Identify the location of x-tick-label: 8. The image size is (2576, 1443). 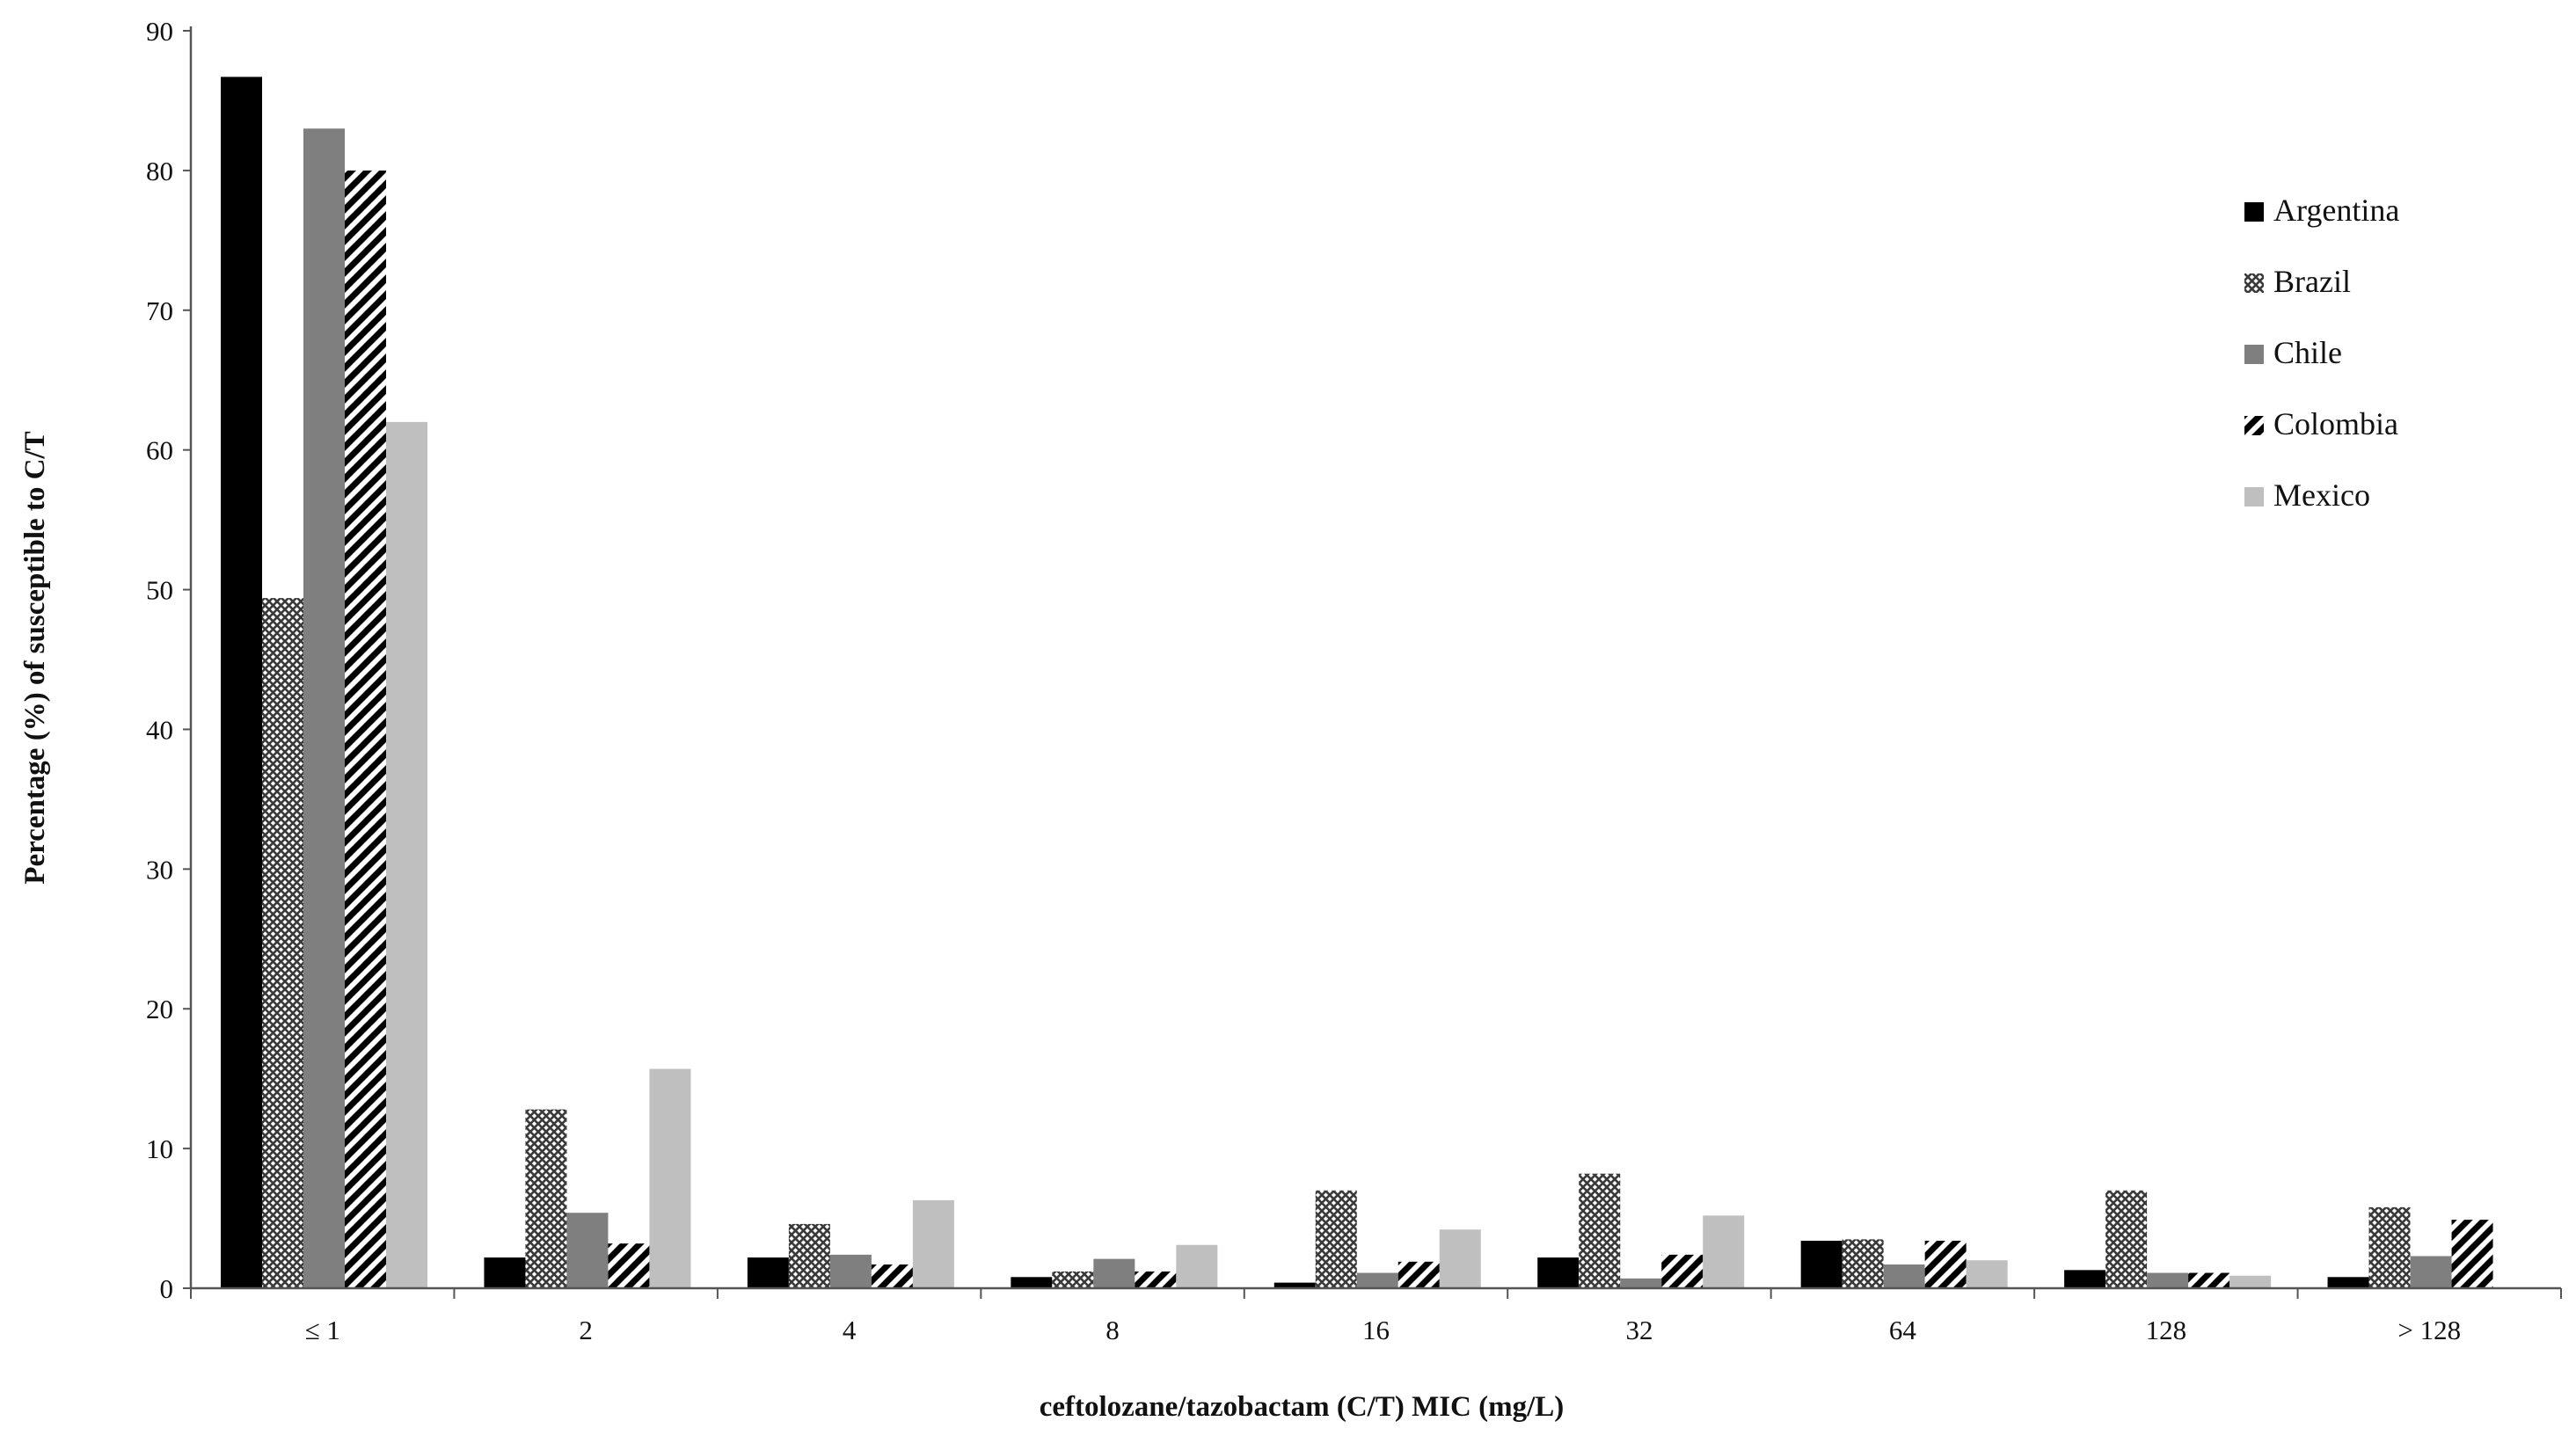
(1113, 1330).